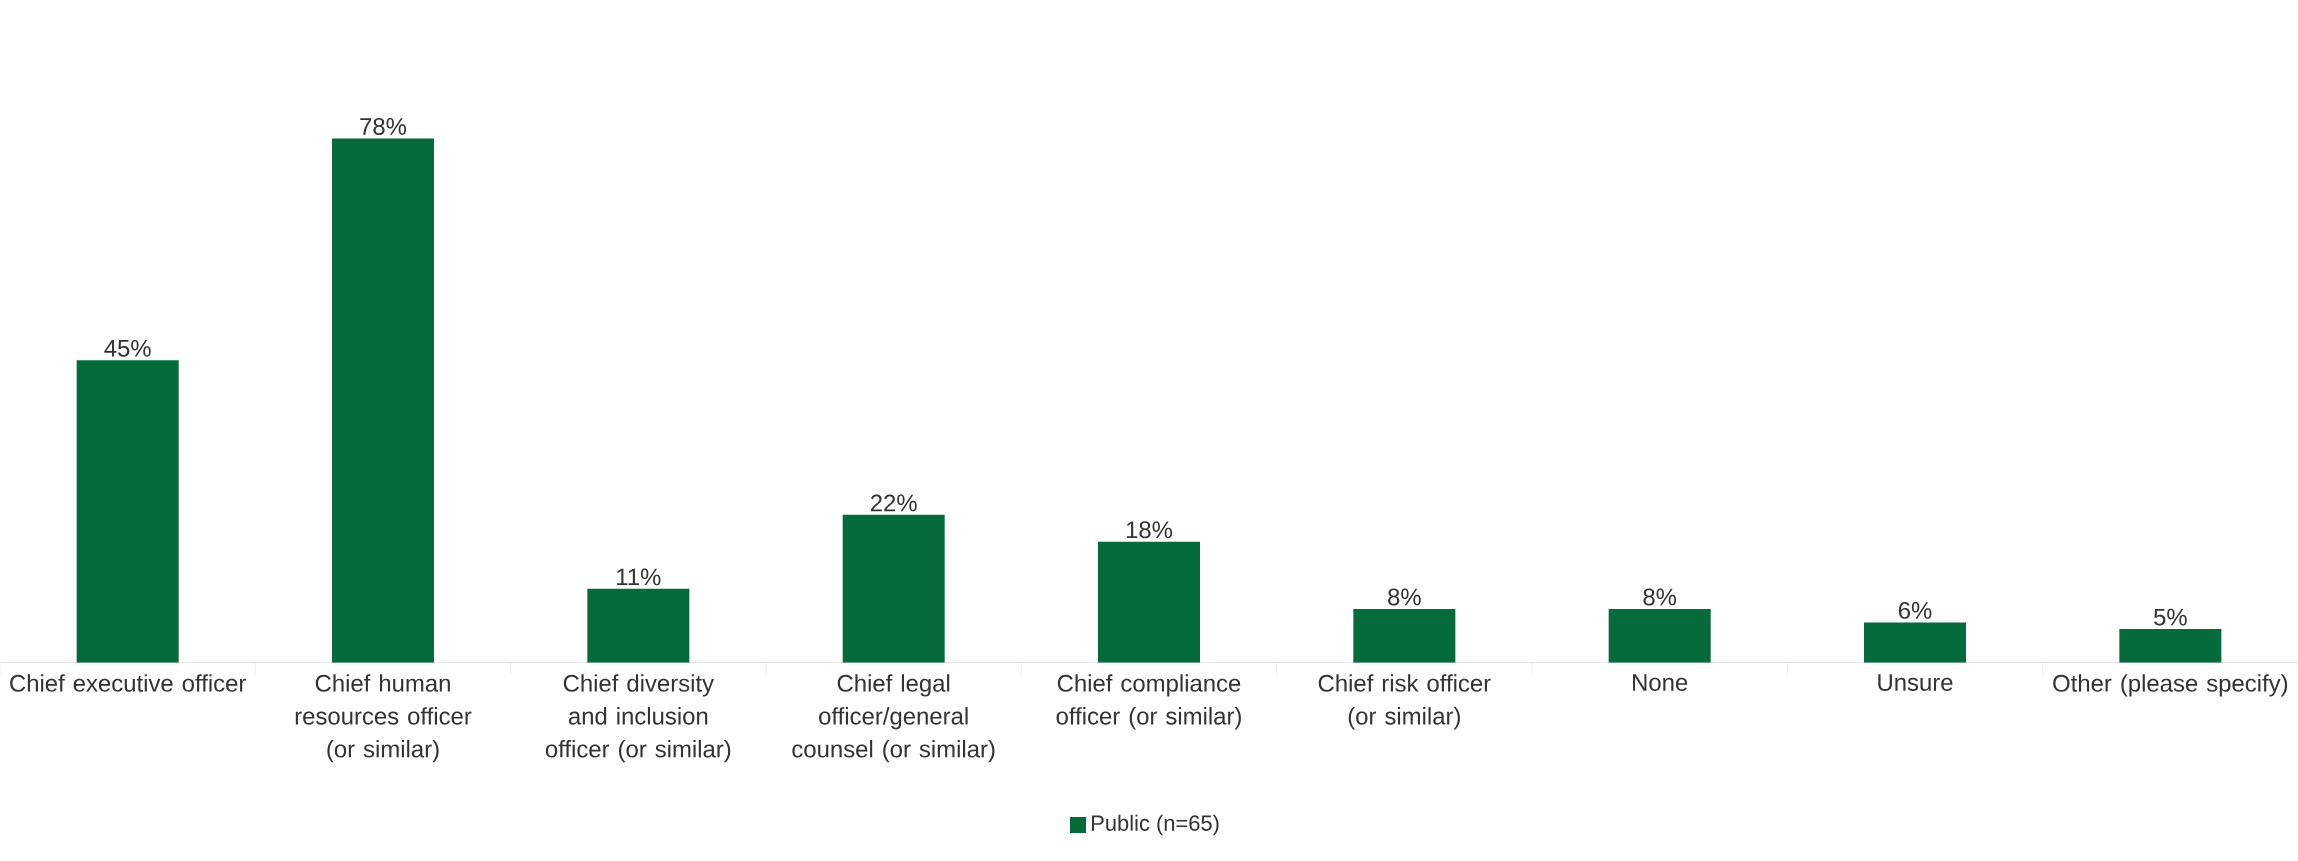 This screenshot has height=861, width=2298. Describe the element at coordinates (127, 348) in the screenshot. I see `data-label: 45%` at that location.